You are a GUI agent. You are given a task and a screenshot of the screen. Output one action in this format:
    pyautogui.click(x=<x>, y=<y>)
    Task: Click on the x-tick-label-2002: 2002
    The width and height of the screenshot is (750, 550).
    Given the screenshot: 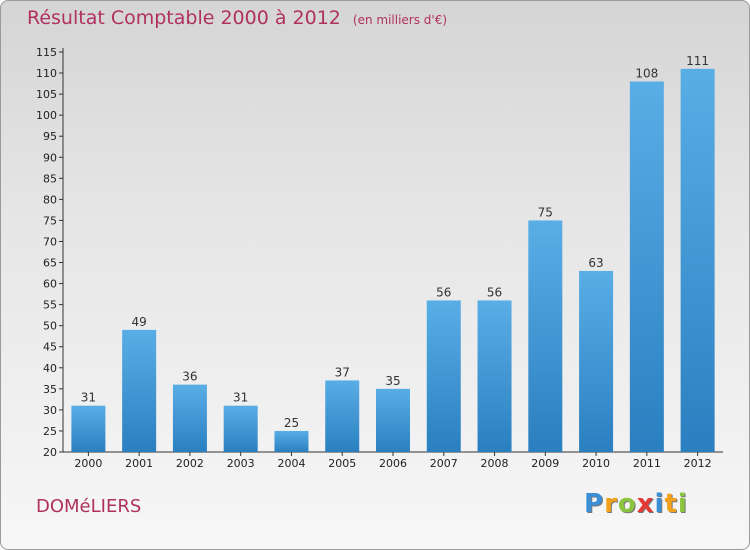 What is the action you would take?
    pyautogui.click(x=190, y=463)
    